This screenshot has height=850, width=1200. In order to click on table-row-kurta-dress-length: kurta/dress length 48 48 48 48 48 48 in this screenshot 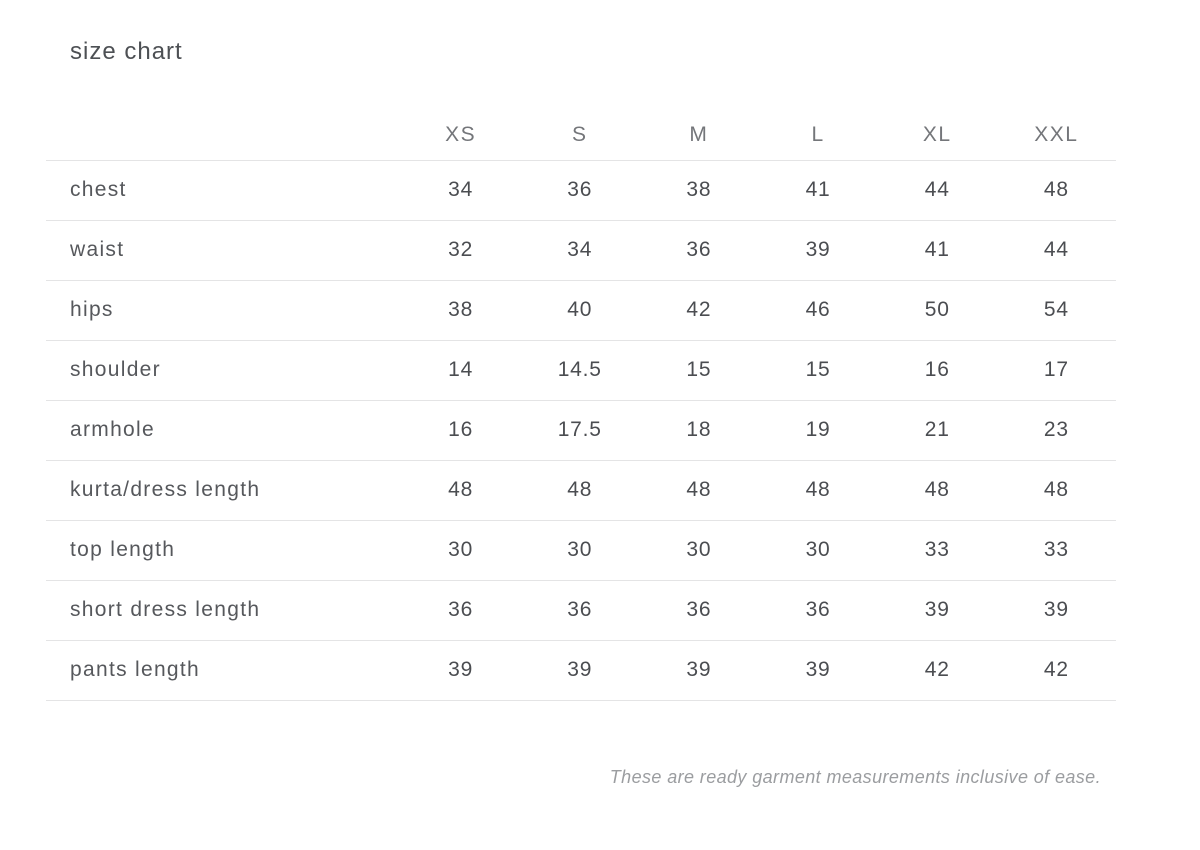, I will do `click(581, 490)`.